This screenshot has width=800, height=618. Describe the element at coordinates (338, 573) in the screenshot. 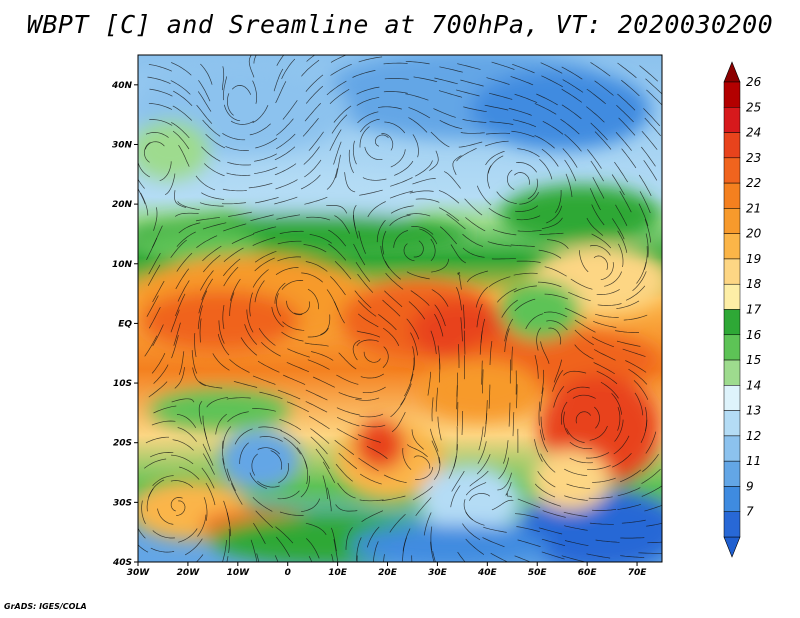

I see `lon-tick-label: 10E` at that location.